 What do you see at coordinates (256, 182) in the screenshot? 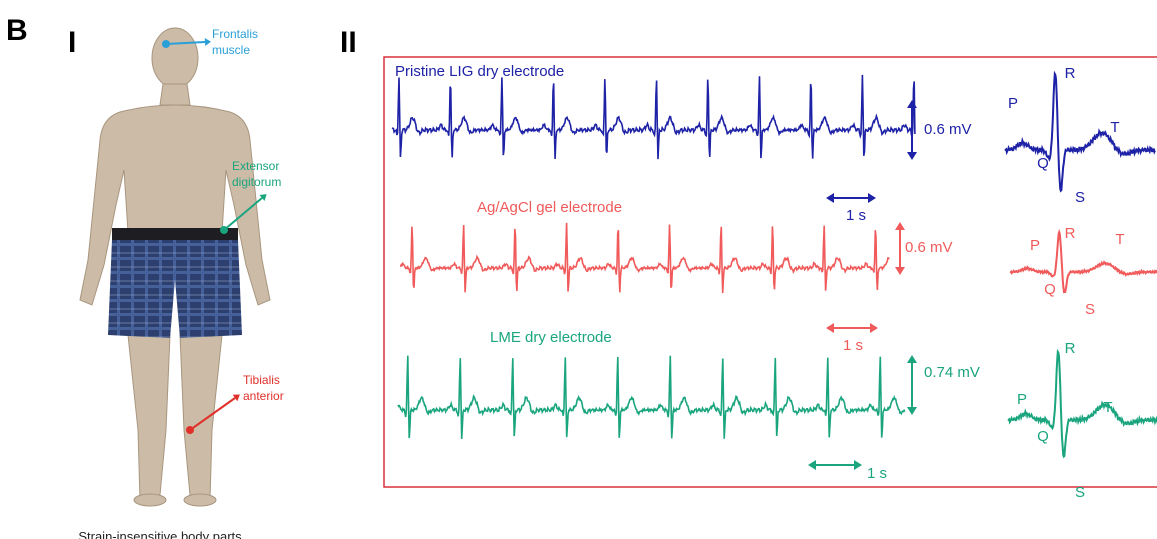
I see `annotation-label: digitorum` at bounding box center [256, 182].